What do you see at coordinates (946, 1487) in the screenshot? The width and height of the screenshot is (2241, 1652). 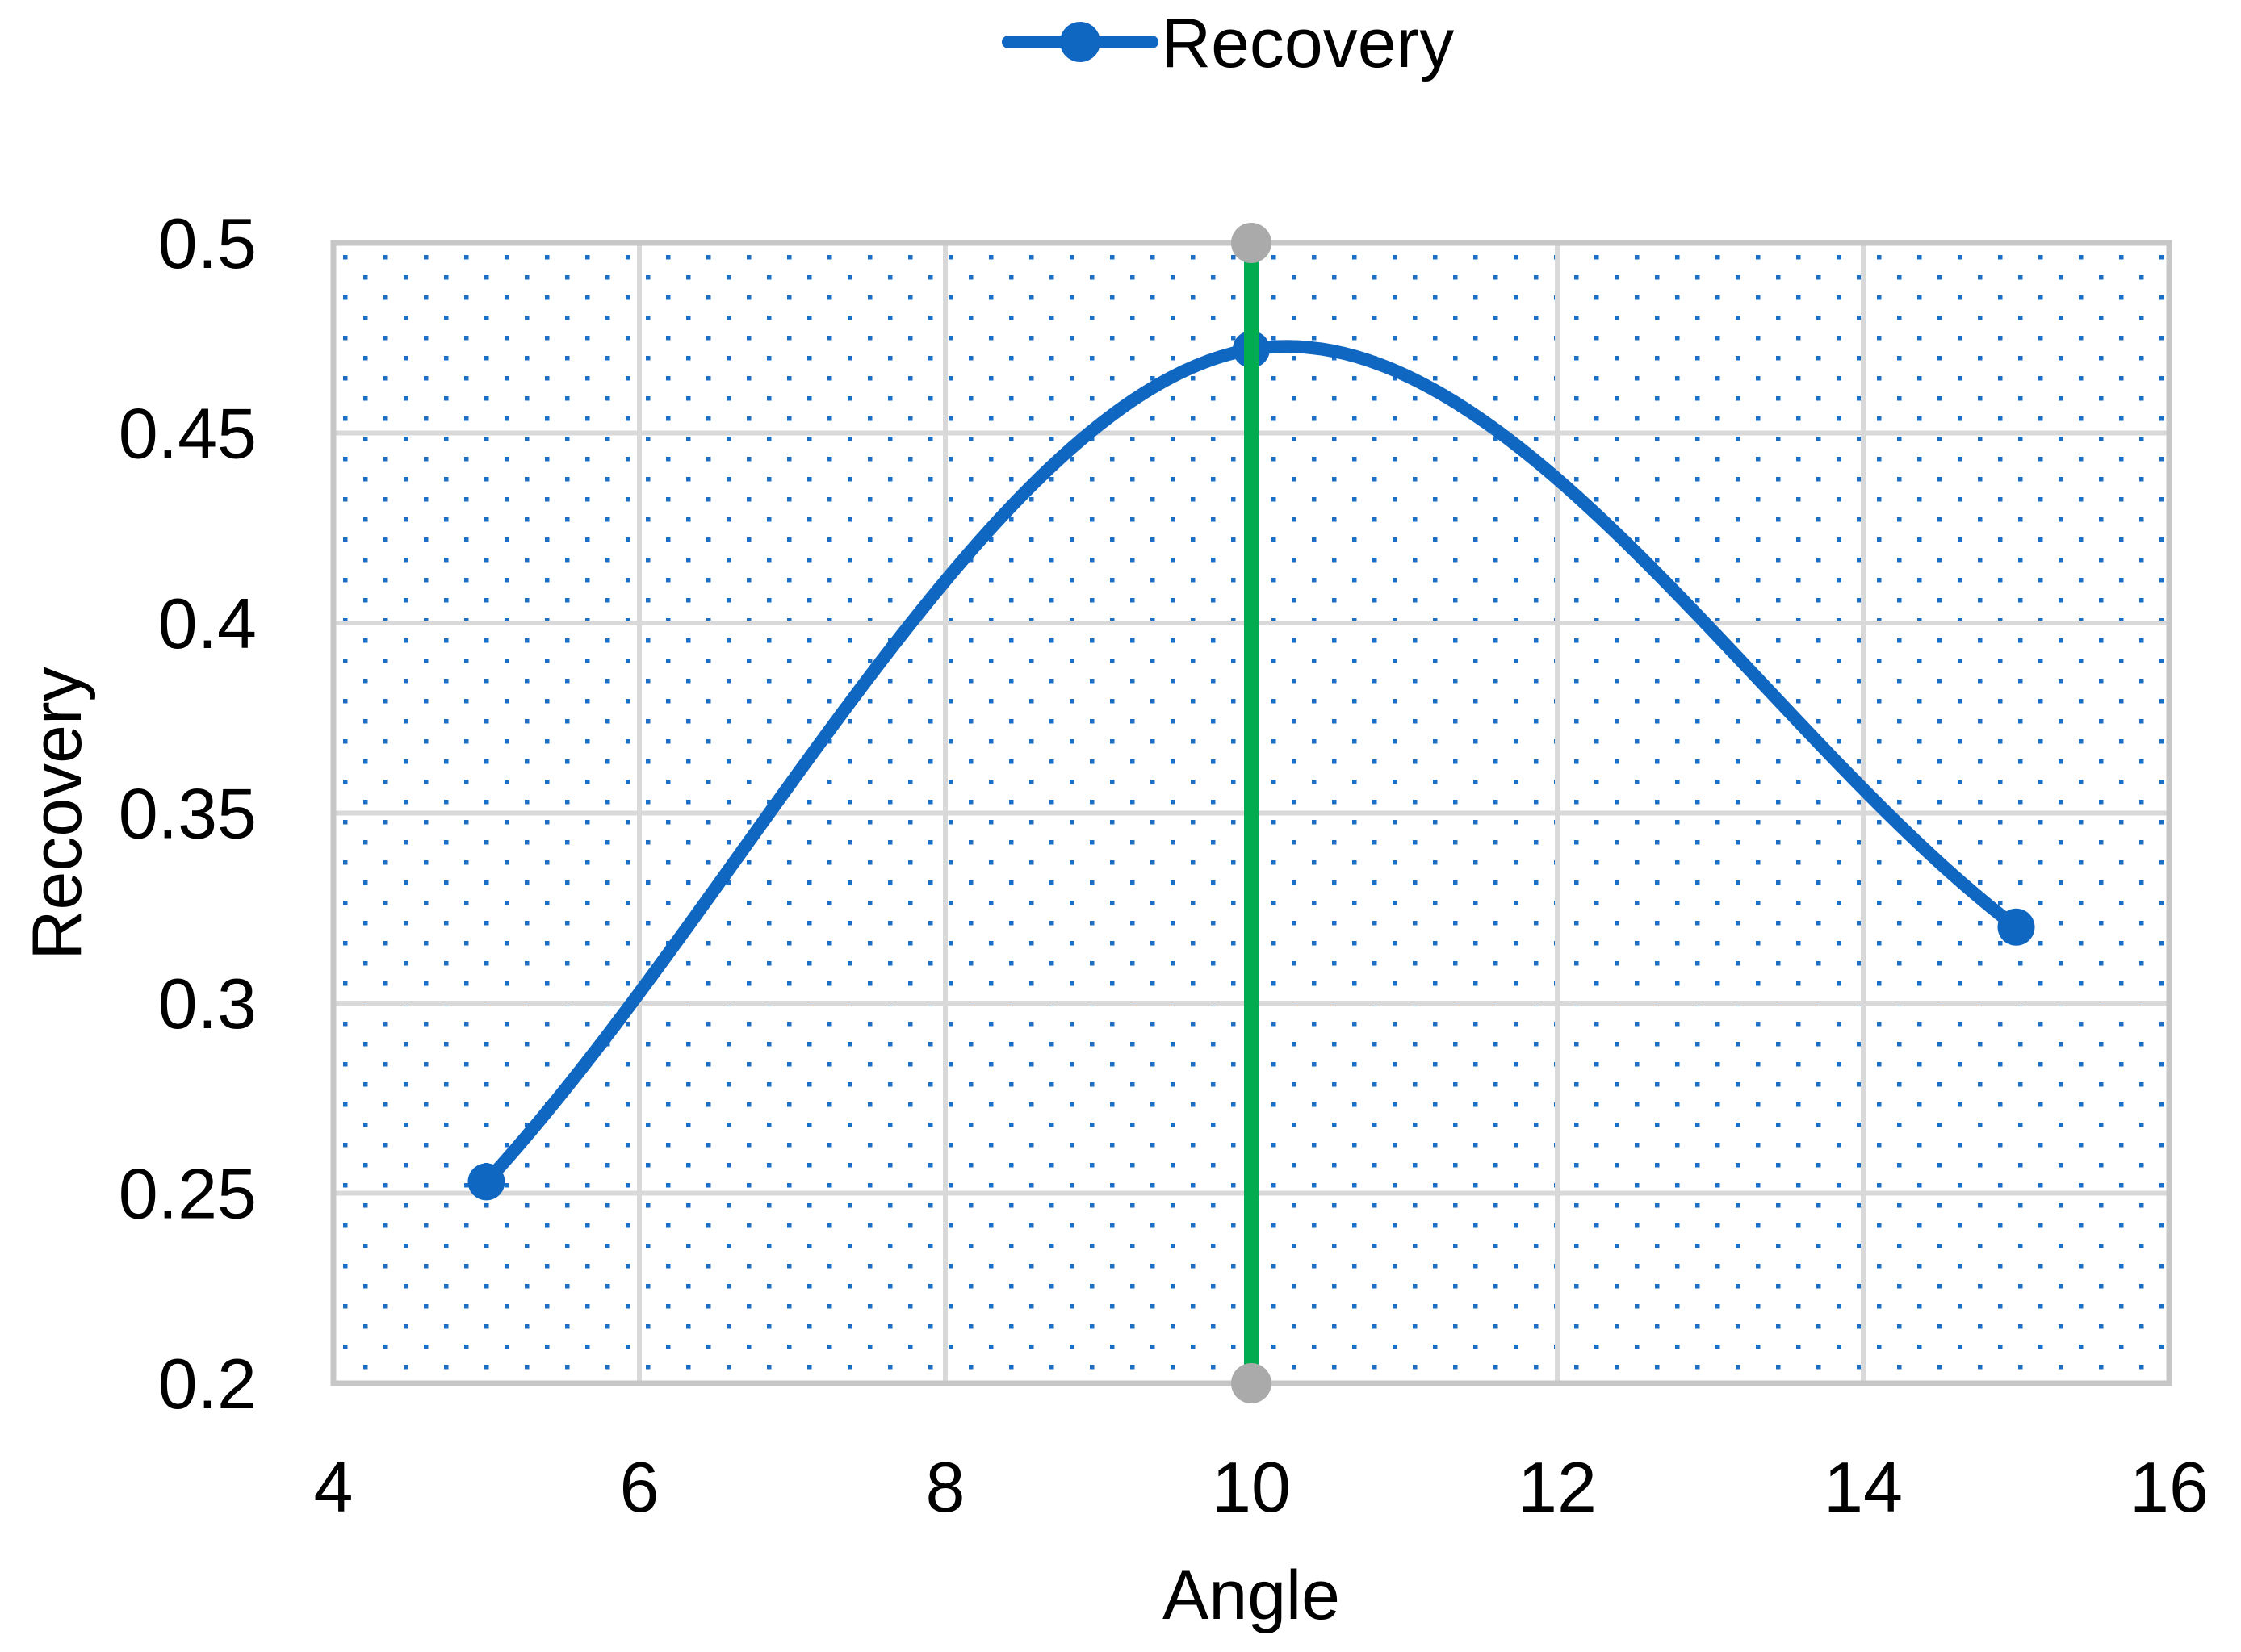 I see `x-tick-label: 8` at bounding box center [946, 1487].